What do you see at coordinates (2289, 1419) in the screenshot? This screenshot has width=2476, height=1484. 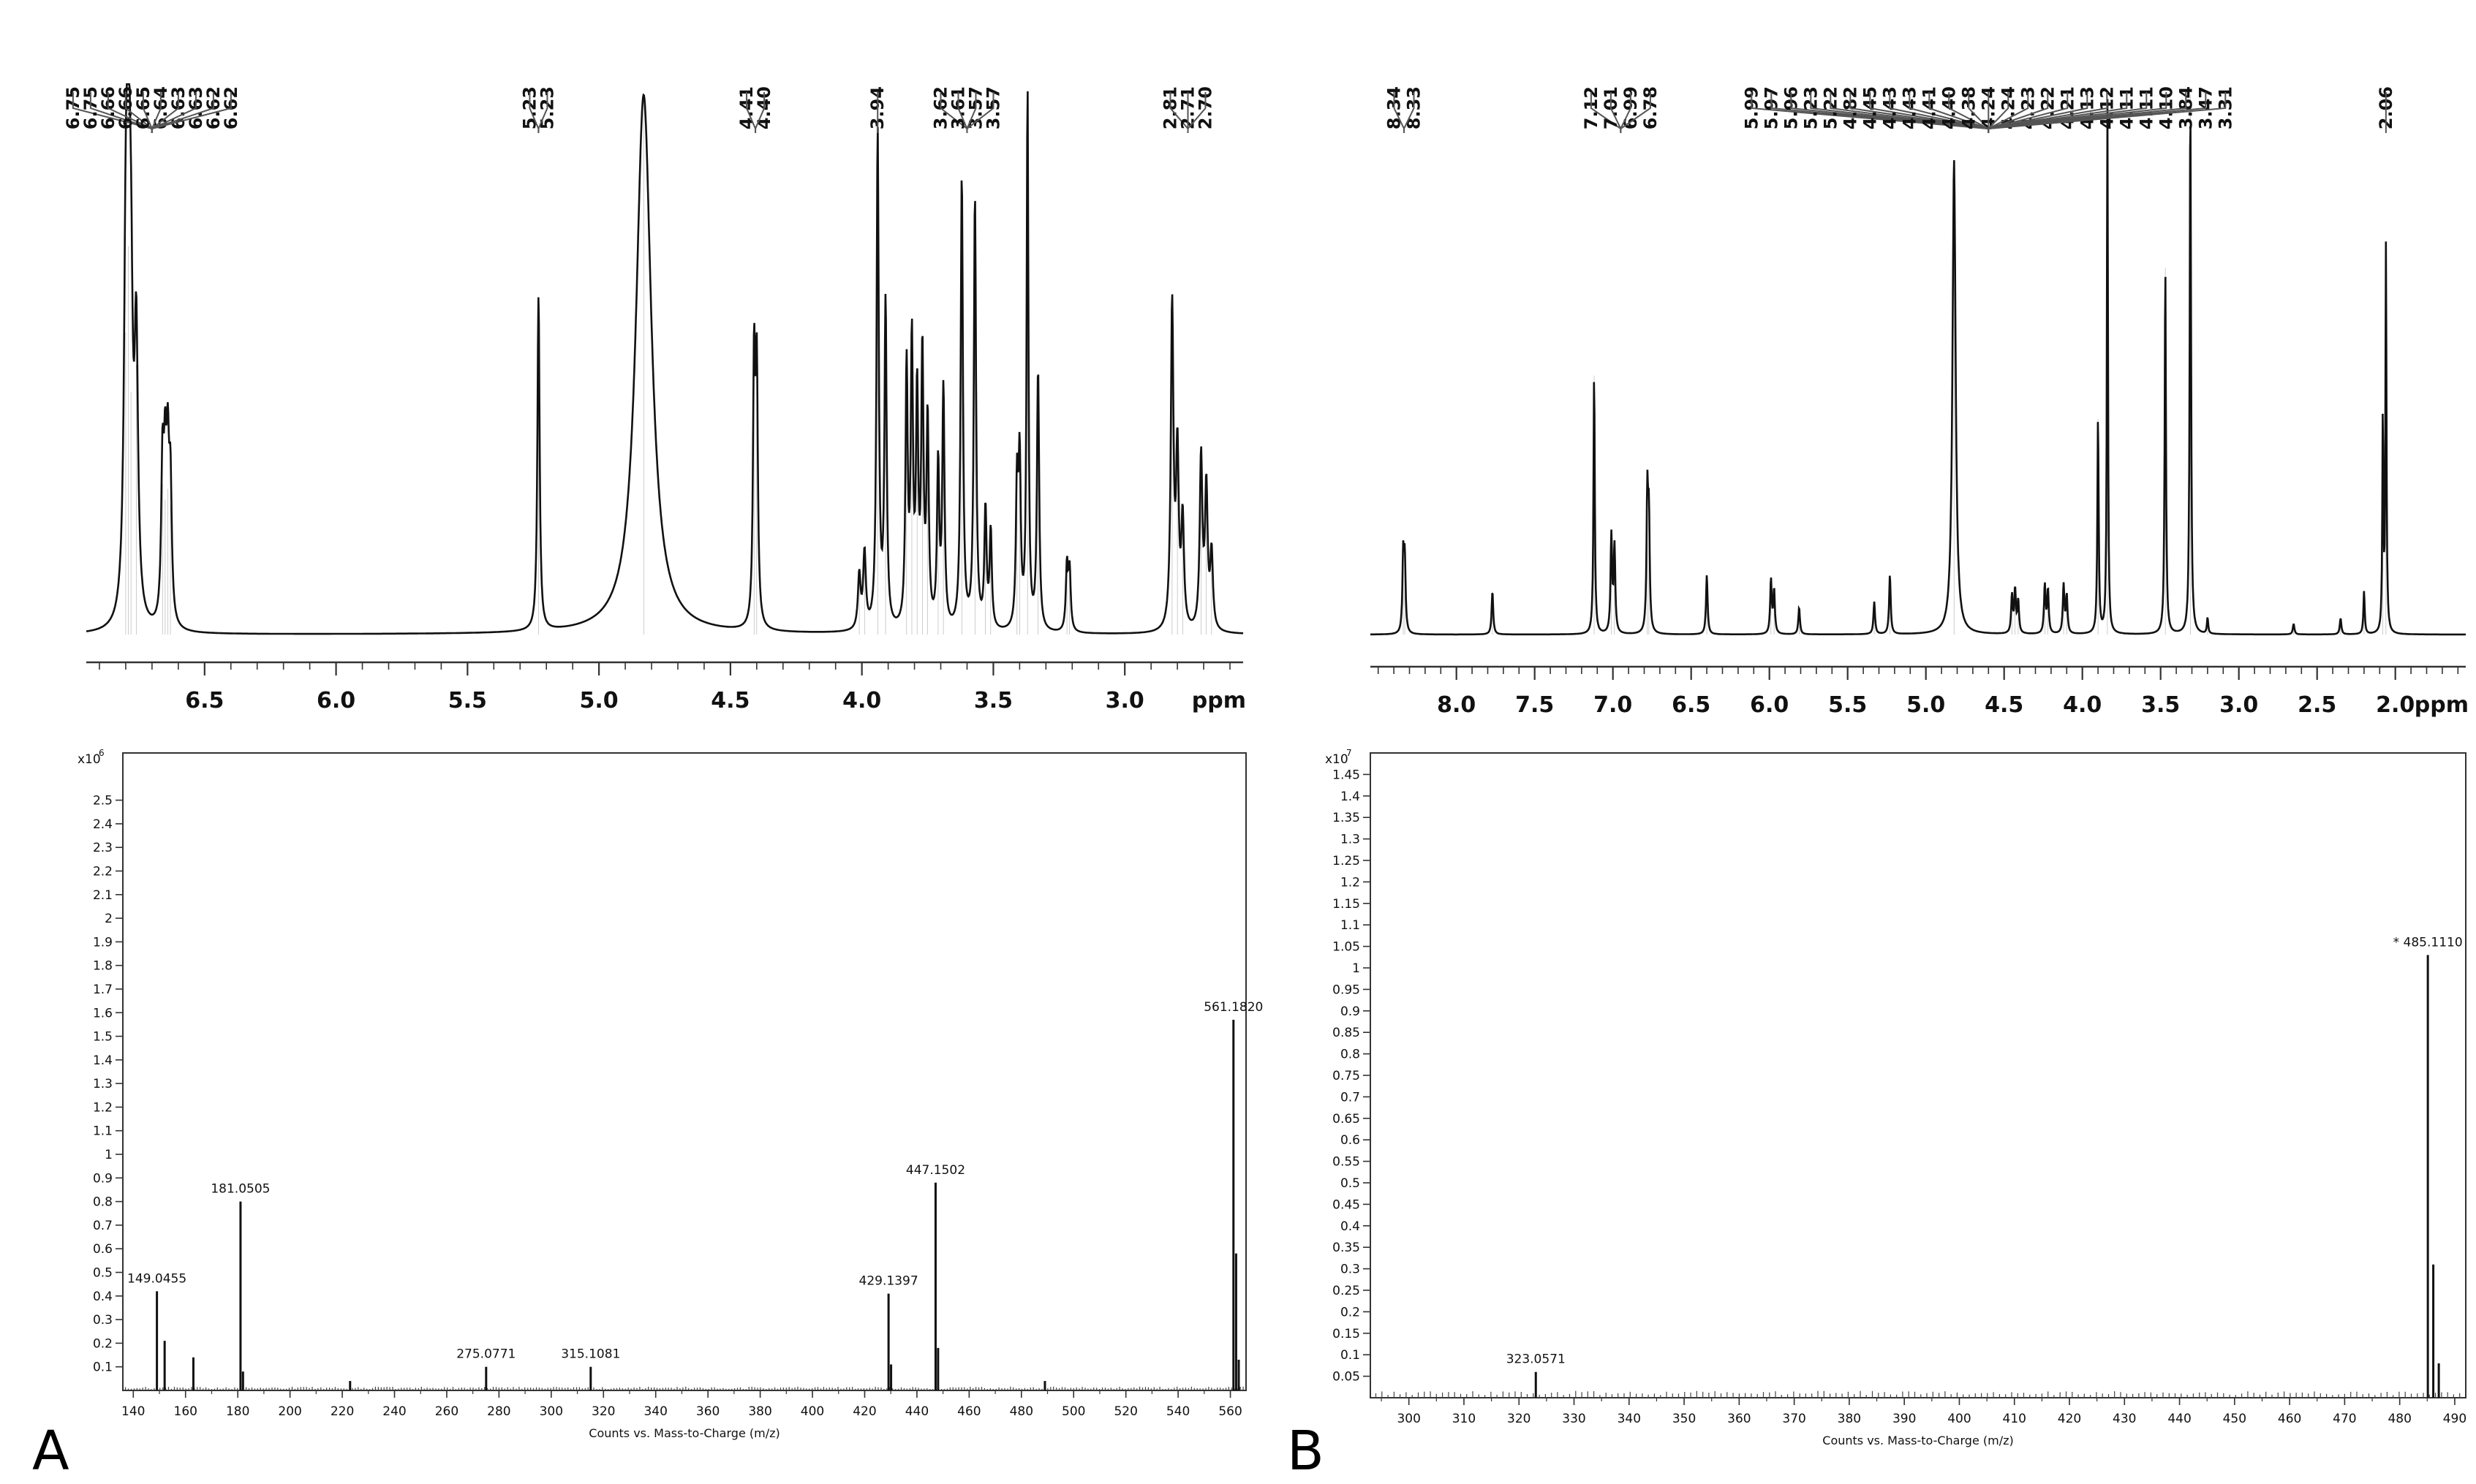 I see `ms-x-tick-label: 460` at bounding box center [2289, 1419].